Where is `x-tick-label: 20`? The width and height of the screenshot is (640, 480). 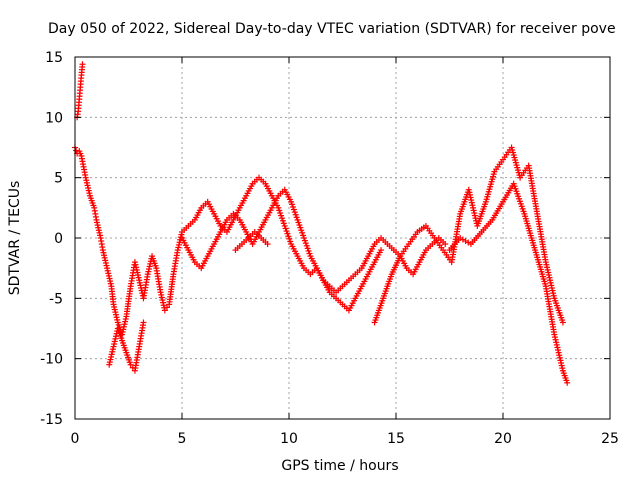 x-tick-label: 20 is located at coordinates (503, 439).